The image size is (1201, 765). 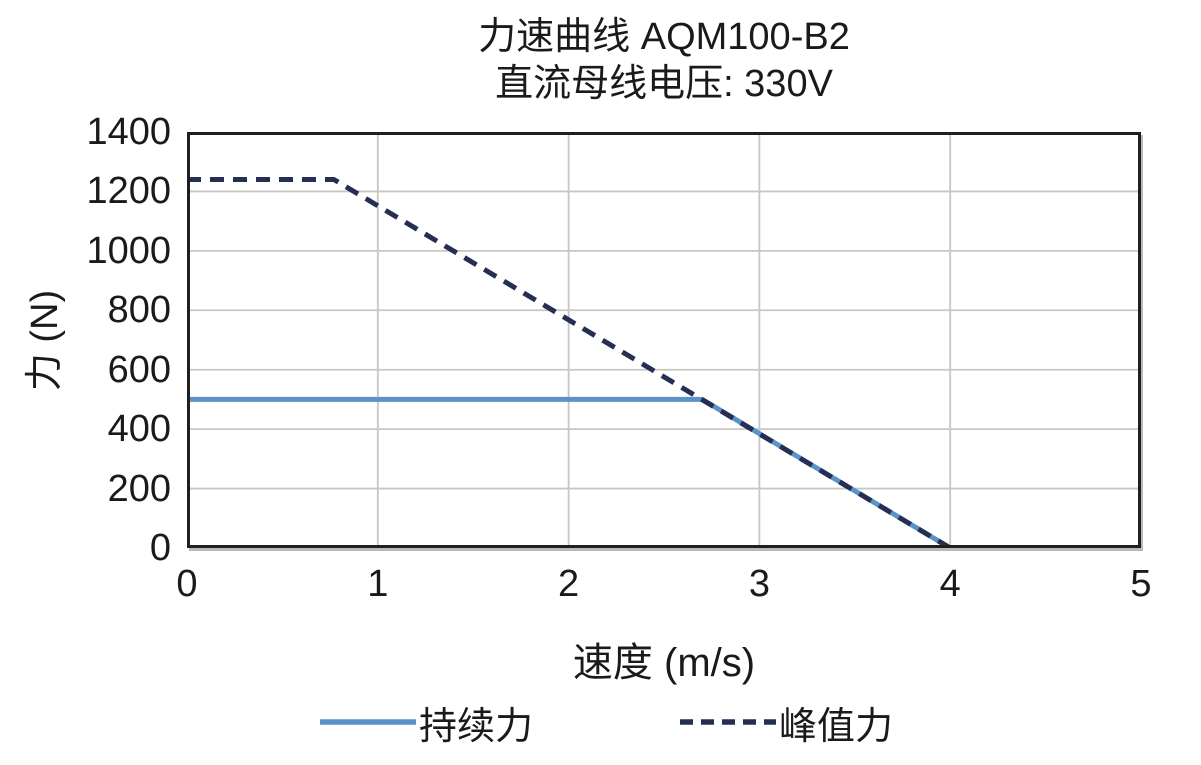 I want to click on solid-line-swatch-icon, so click(x=368, y=722).